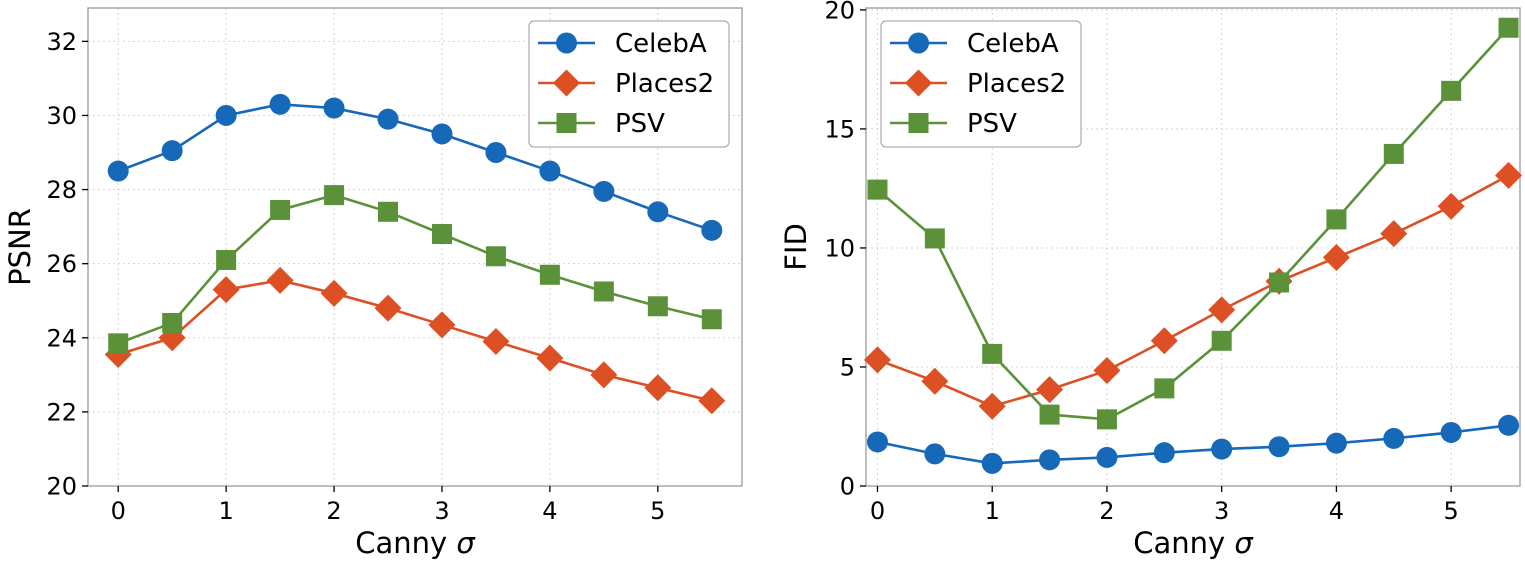  Describe the element at coordinates (415, 167) in the screenshot. I see `series-celeba` at that location.